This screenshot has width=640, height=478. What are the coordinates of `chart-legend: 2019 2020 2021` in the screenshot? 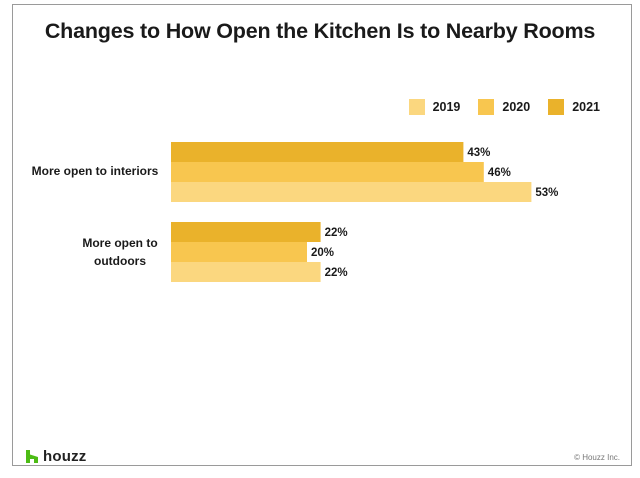 It's located at (504, 107).